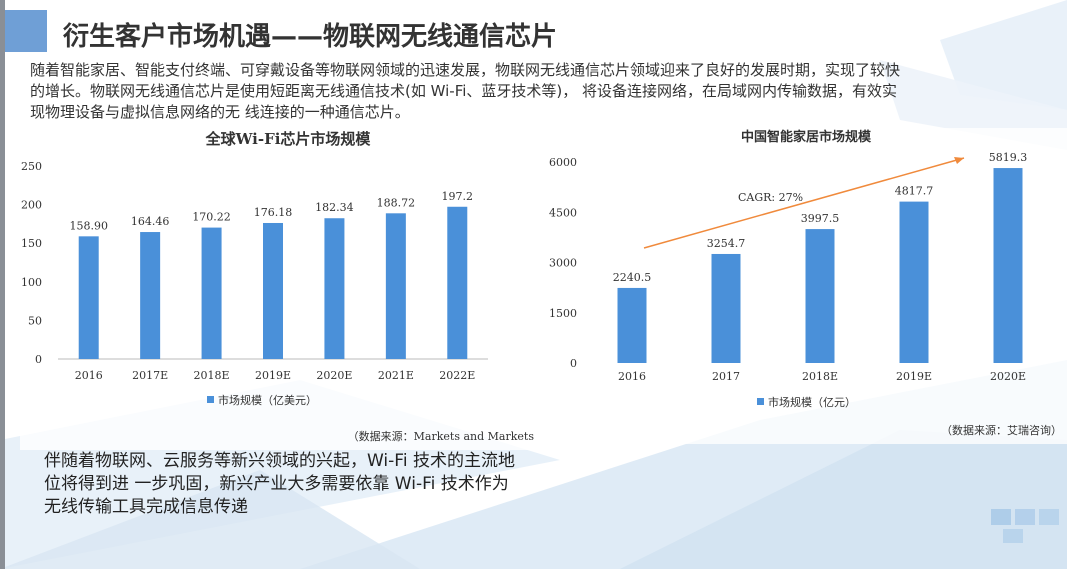  I want to click on y-tick-label: 50, so click(35, 320).